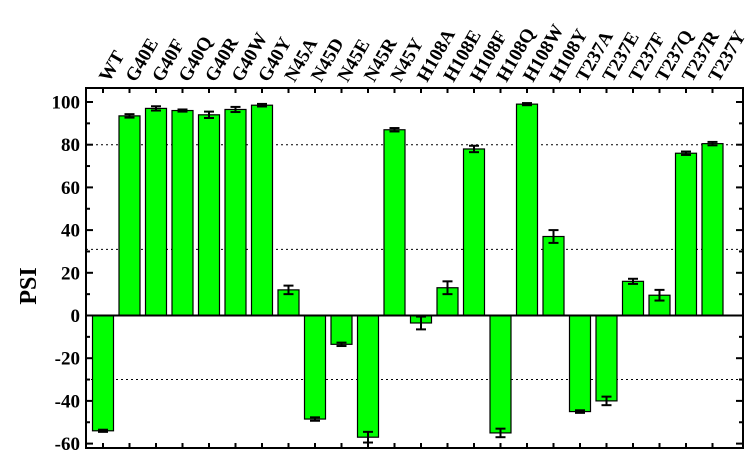  I want to click on y-tick-label: 0, so click(76, 316).